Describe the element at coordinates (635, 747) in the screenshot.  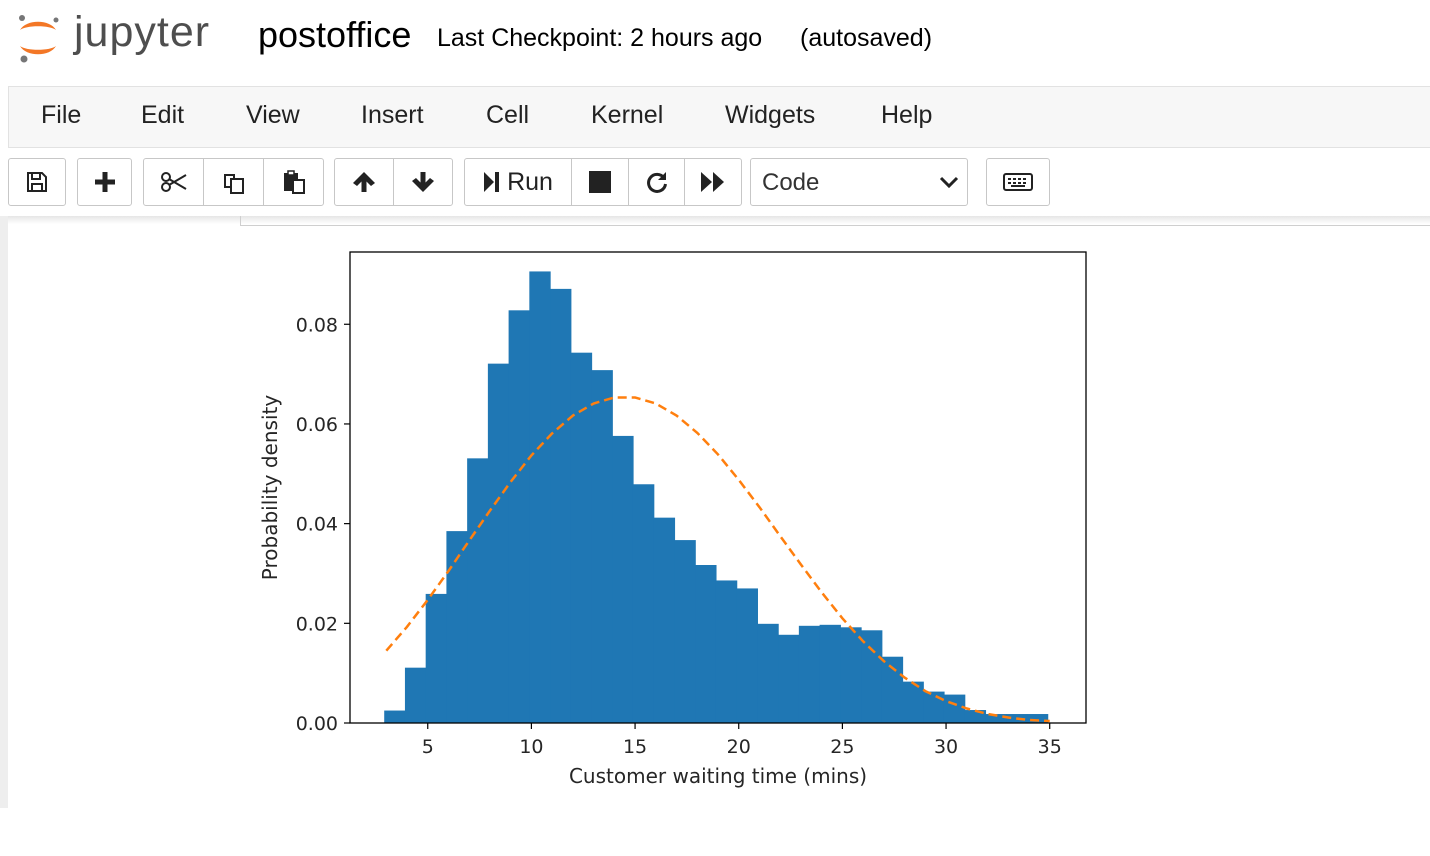
I see `x-tick-label: 15` at that location.